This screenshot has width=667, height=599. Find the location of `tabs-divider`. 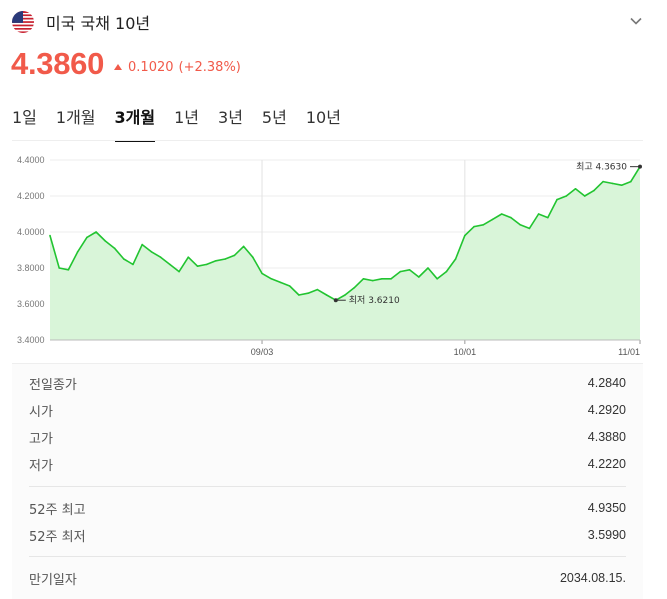

tabs-divider is located at coordinates (327, 140).